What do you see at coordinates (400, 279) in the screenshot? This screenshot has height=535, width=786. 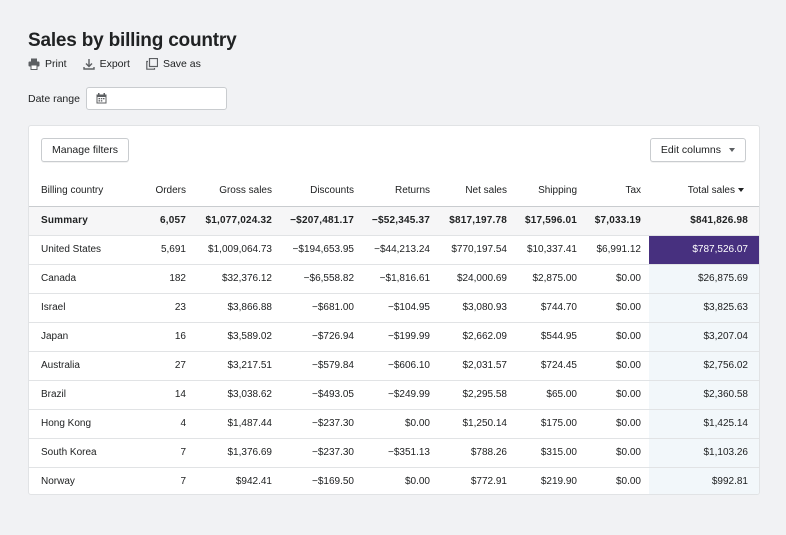 I see `table-cell: −$1,816.61` at bounding box center [400, 279].